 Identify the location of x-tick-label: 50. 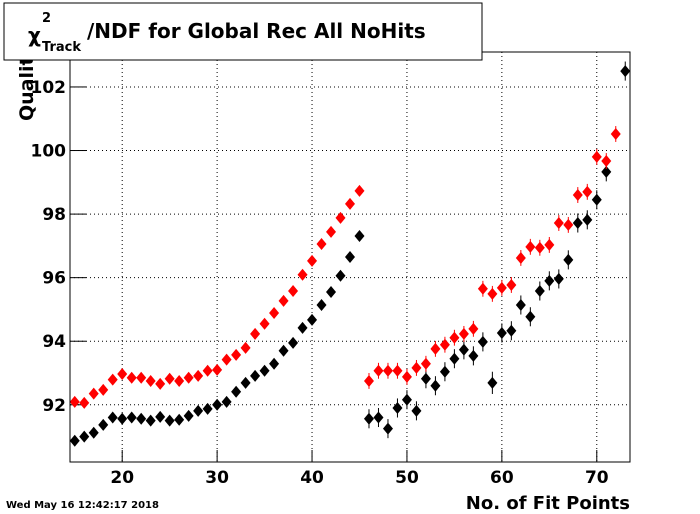
(407, 478).